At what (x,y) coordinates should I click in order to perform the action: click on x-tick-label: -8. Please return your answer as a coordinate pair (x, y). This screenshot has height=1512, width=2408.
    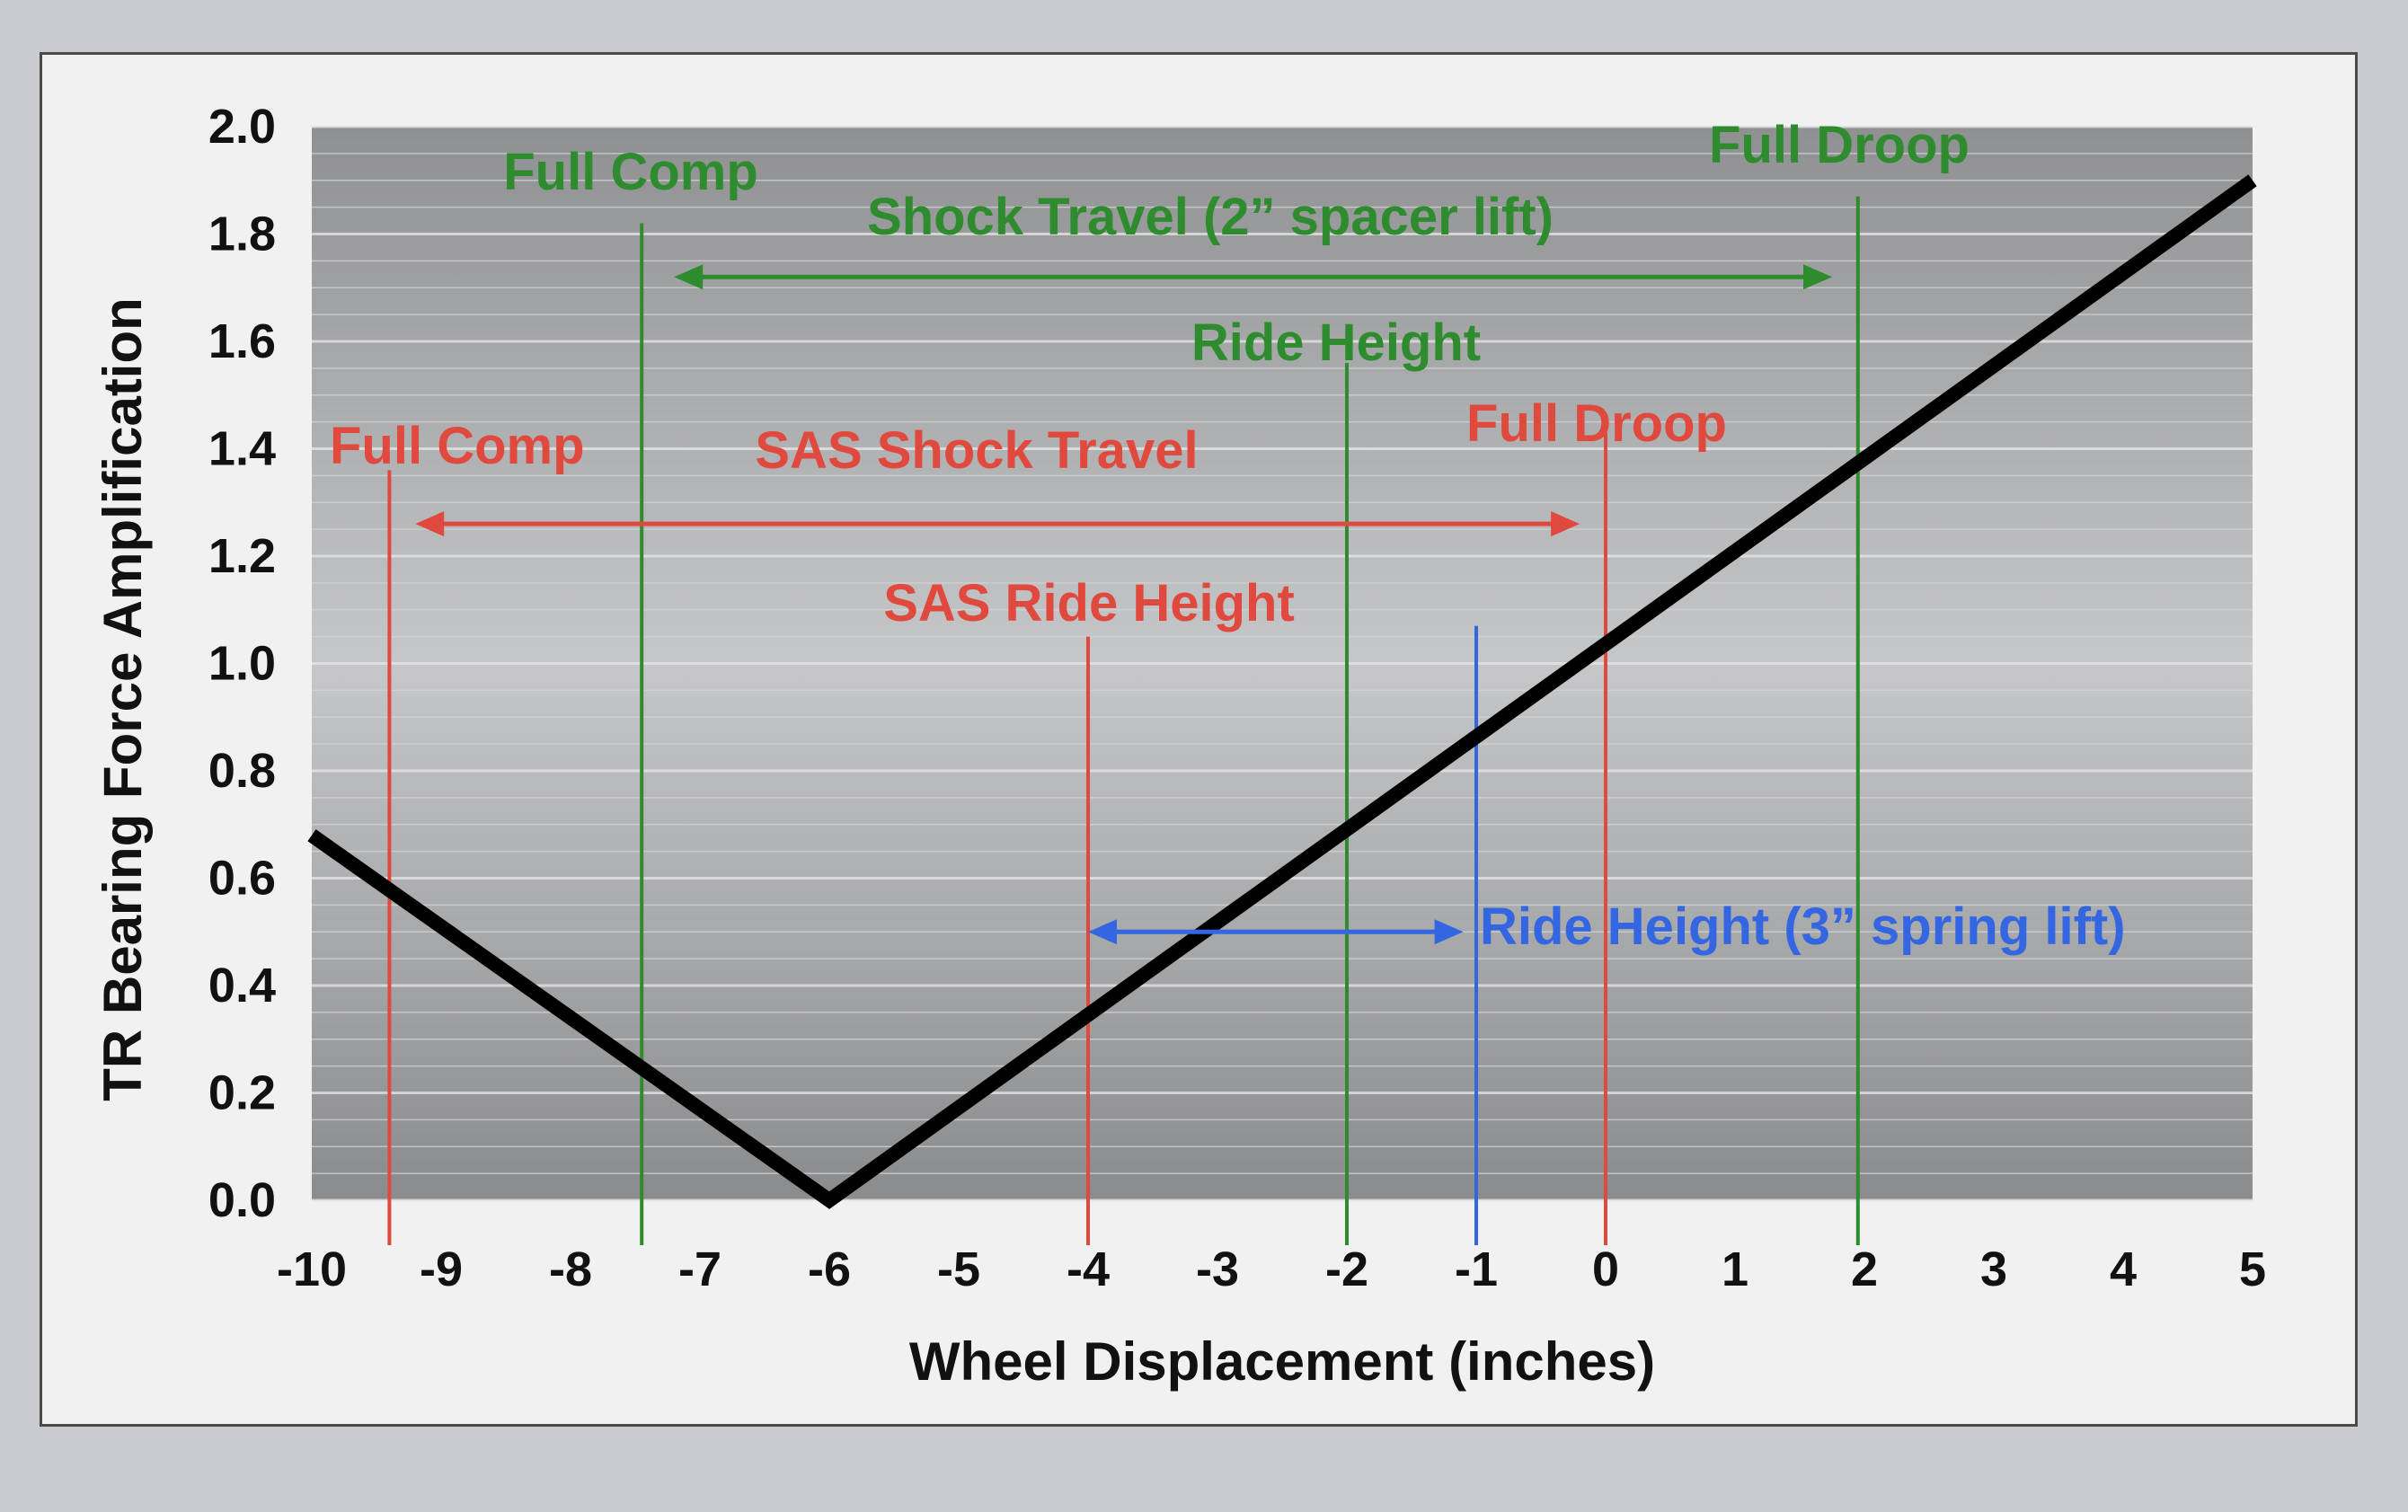
    Looking at the image, I should click on (570, 1269).